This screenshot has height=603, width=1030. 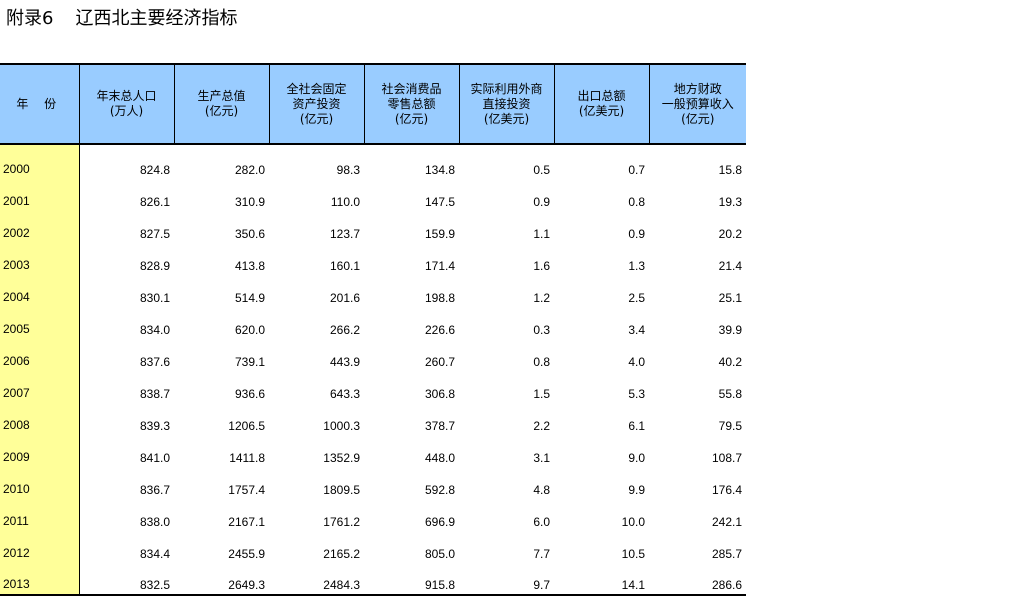 What do you see at coordinates (439, 554) in the screenshot?
I see `retail-sales-cell: 805.0` at bounding box center [439, 554].